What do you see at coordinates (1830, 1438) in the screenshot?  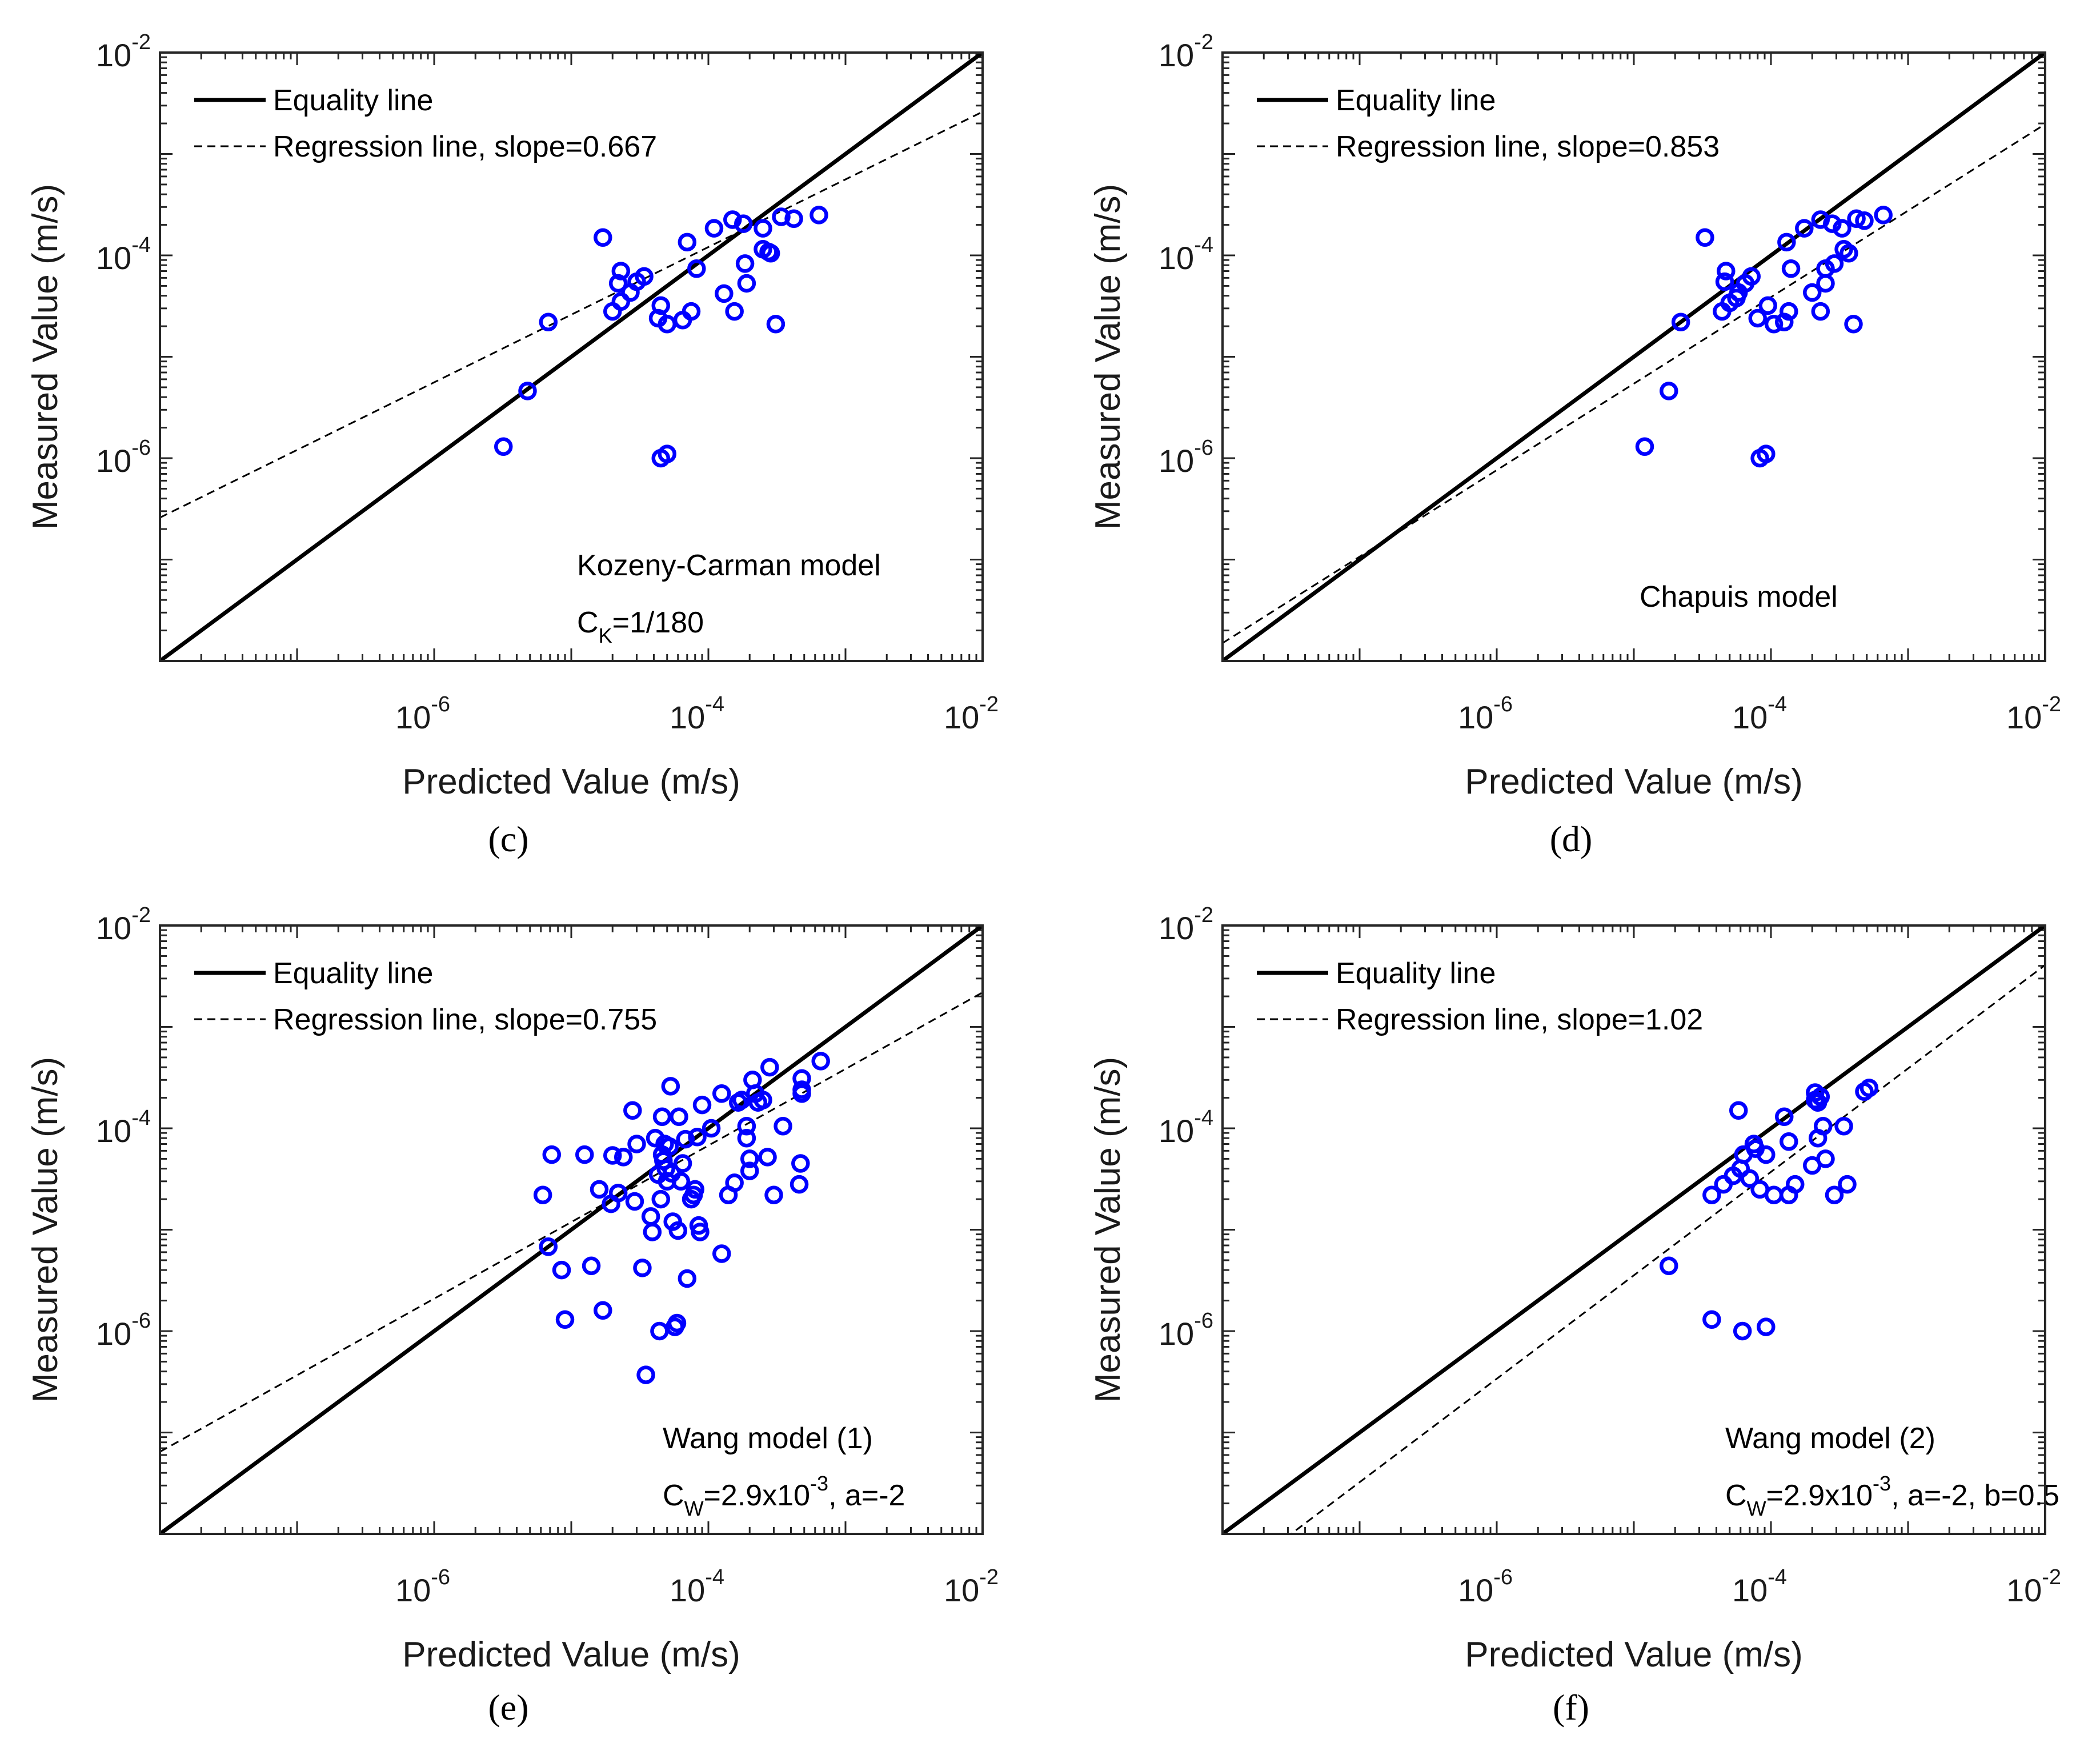 I see `model-name: Wang model (2)` at bounding box center [1830, 1438].